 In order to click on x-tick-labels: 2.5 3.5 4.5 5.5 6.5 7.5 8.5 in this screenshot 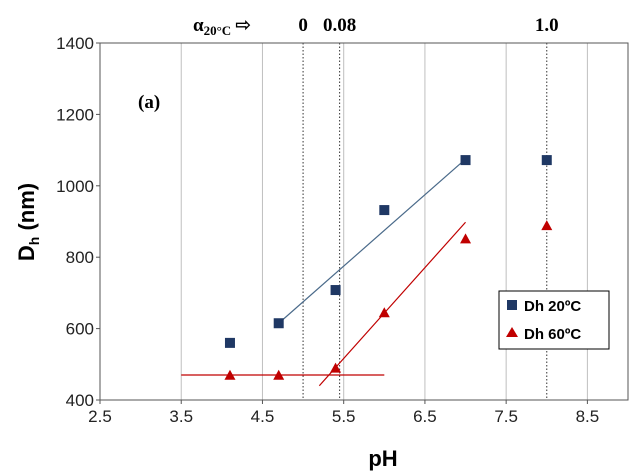, I will do `click(343, 413)`.